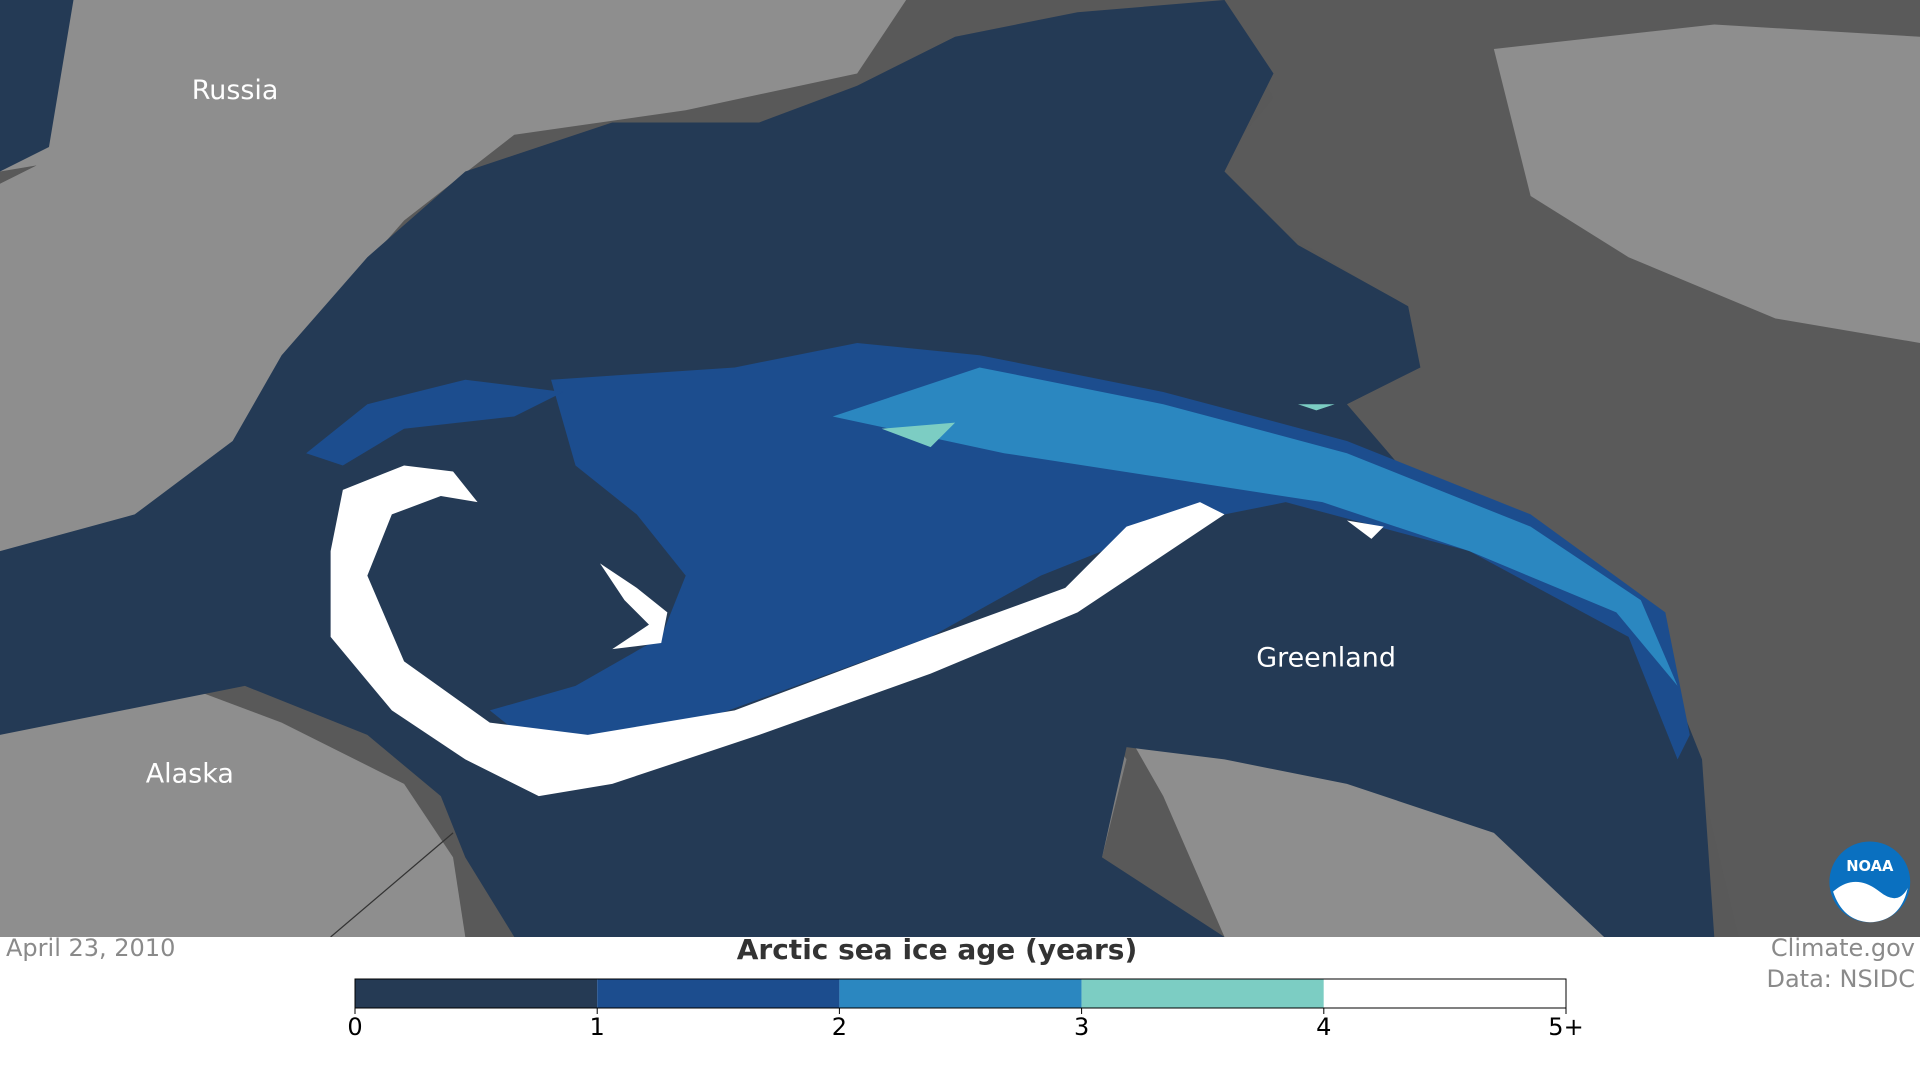 Image resolution: width=1920 pixels, height=1080 pixels. Describe the element at coordinates (235, 90) in the screenshot. I see `region-label: Russia` at that location.